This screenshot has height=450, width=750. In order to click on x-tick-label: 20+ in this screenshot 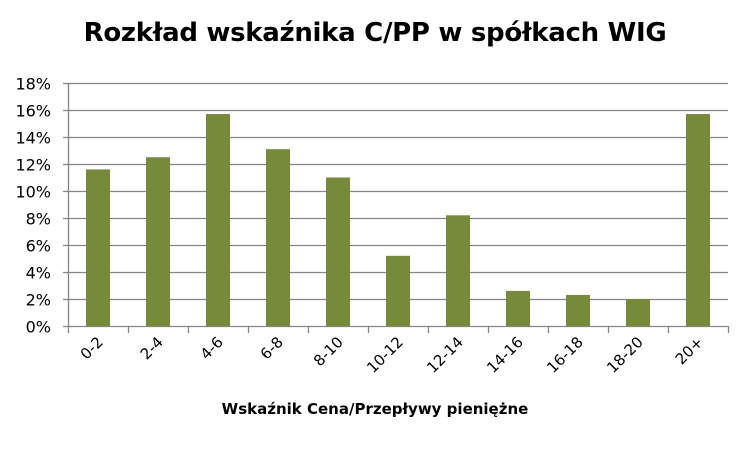, I will do `click(689, 350)`.